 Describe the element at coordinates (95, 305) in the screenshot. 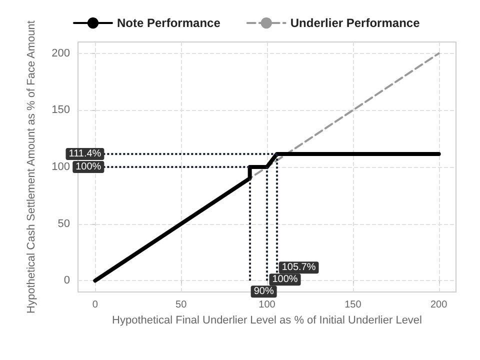

I see `x-tick-label: 0` at that location.